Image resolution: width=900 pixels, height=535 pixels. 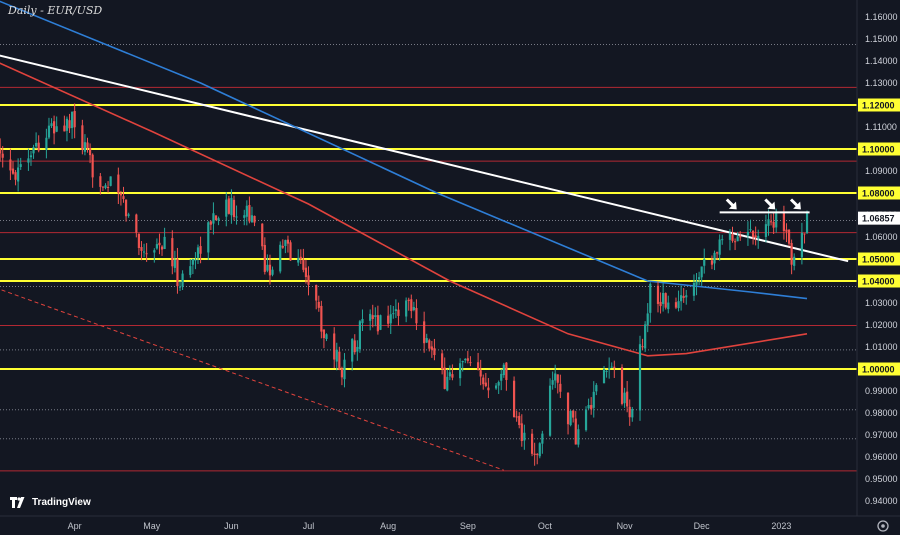 What do you see at coordinates (881, 17) in the screenshot?
I see `price-tick-label: 1.16000` at bounding box center [881, 17].